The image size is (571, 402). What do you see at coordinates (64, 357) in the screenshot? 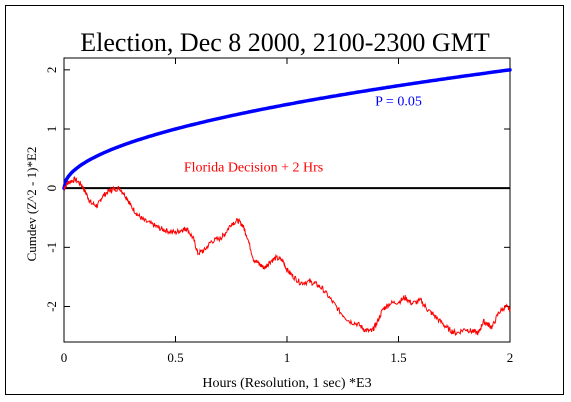
I see `x-tick-label: 0` at bounding box center [64, 357].